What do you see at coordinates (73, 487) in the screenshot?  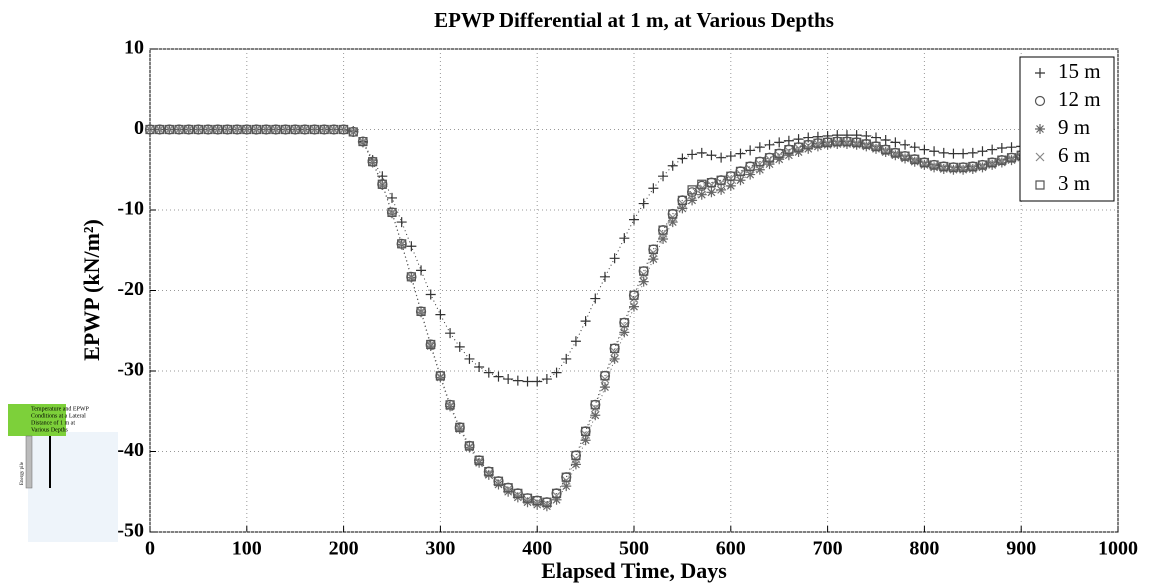 I see `inset-soil` at bounding box center [73, 487].